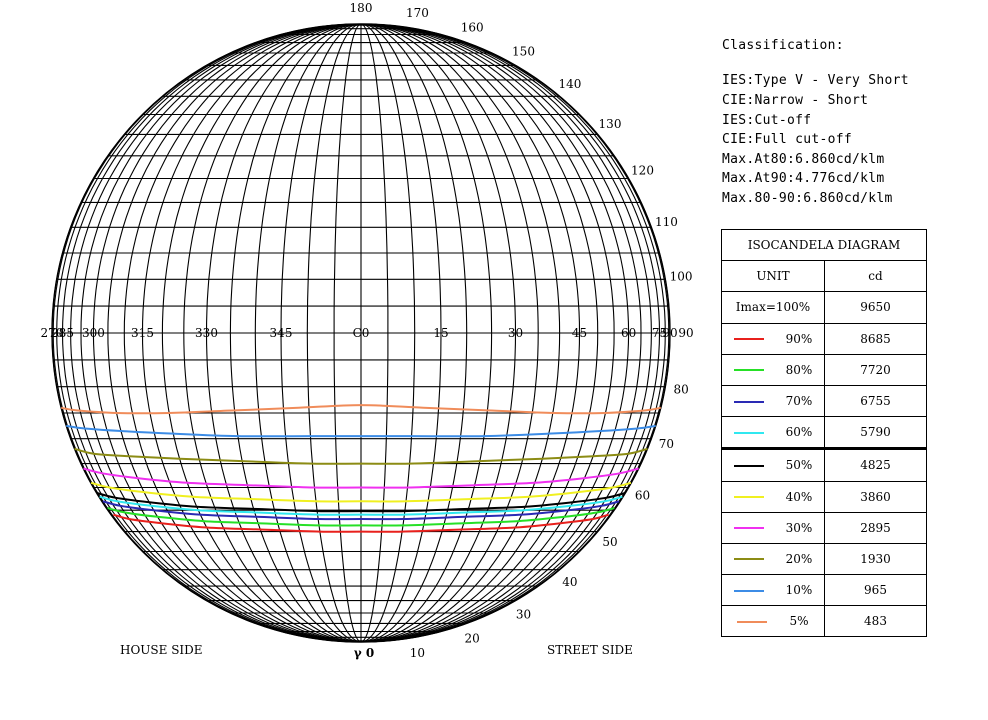 The height and width of the screenshot is (720, 988). I want to click on classification-line: Max.At90:4.776cd/klm, so click(803, 178).